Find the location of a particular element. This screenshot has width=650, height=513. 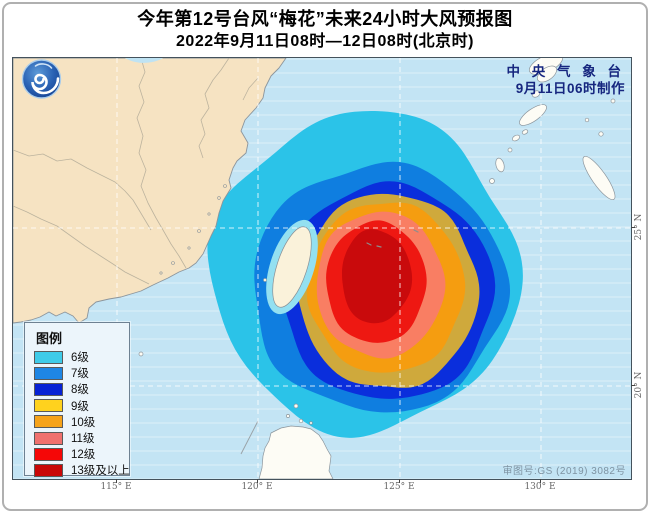

lon-label: 130° E is located at coordinates (540, 487).